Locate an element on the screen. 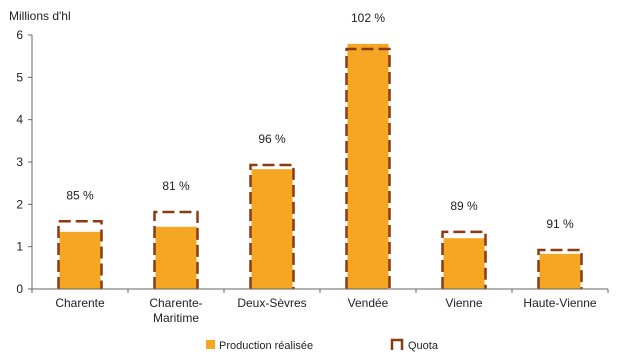 The height and width of the screenshot is (360, 637). y-tick-label: 0 is located at coordinates (19, 289).